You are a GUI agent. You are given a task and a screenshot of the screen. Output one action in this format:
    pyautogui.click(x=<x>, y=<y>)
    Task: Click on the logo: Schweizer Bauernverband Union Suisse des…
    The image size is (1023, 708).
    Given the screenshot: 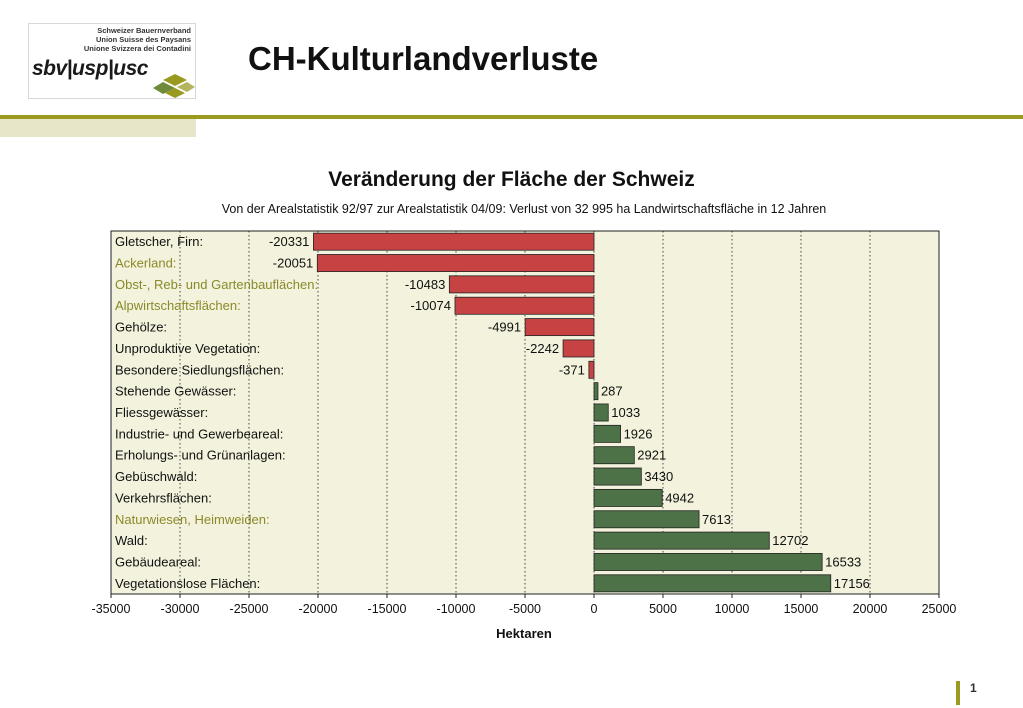 What is the action you would take?
    pyautogui.click(x=112, y=61)
    